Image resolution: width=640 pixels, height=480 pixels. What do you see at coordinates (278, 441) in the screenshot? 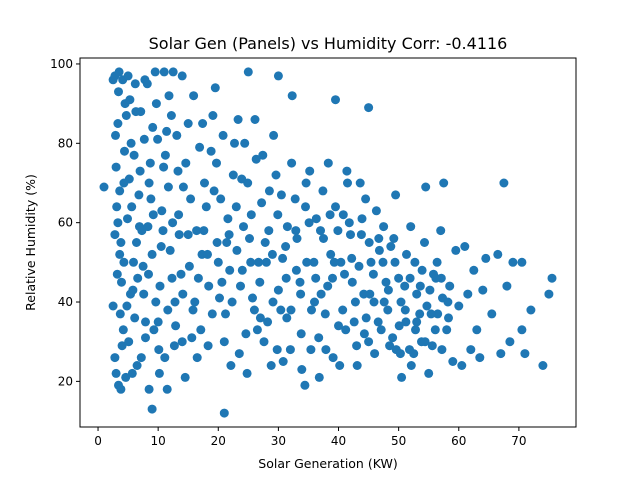
I see `x-tick-label: 30` at bounding box center [278, 441].